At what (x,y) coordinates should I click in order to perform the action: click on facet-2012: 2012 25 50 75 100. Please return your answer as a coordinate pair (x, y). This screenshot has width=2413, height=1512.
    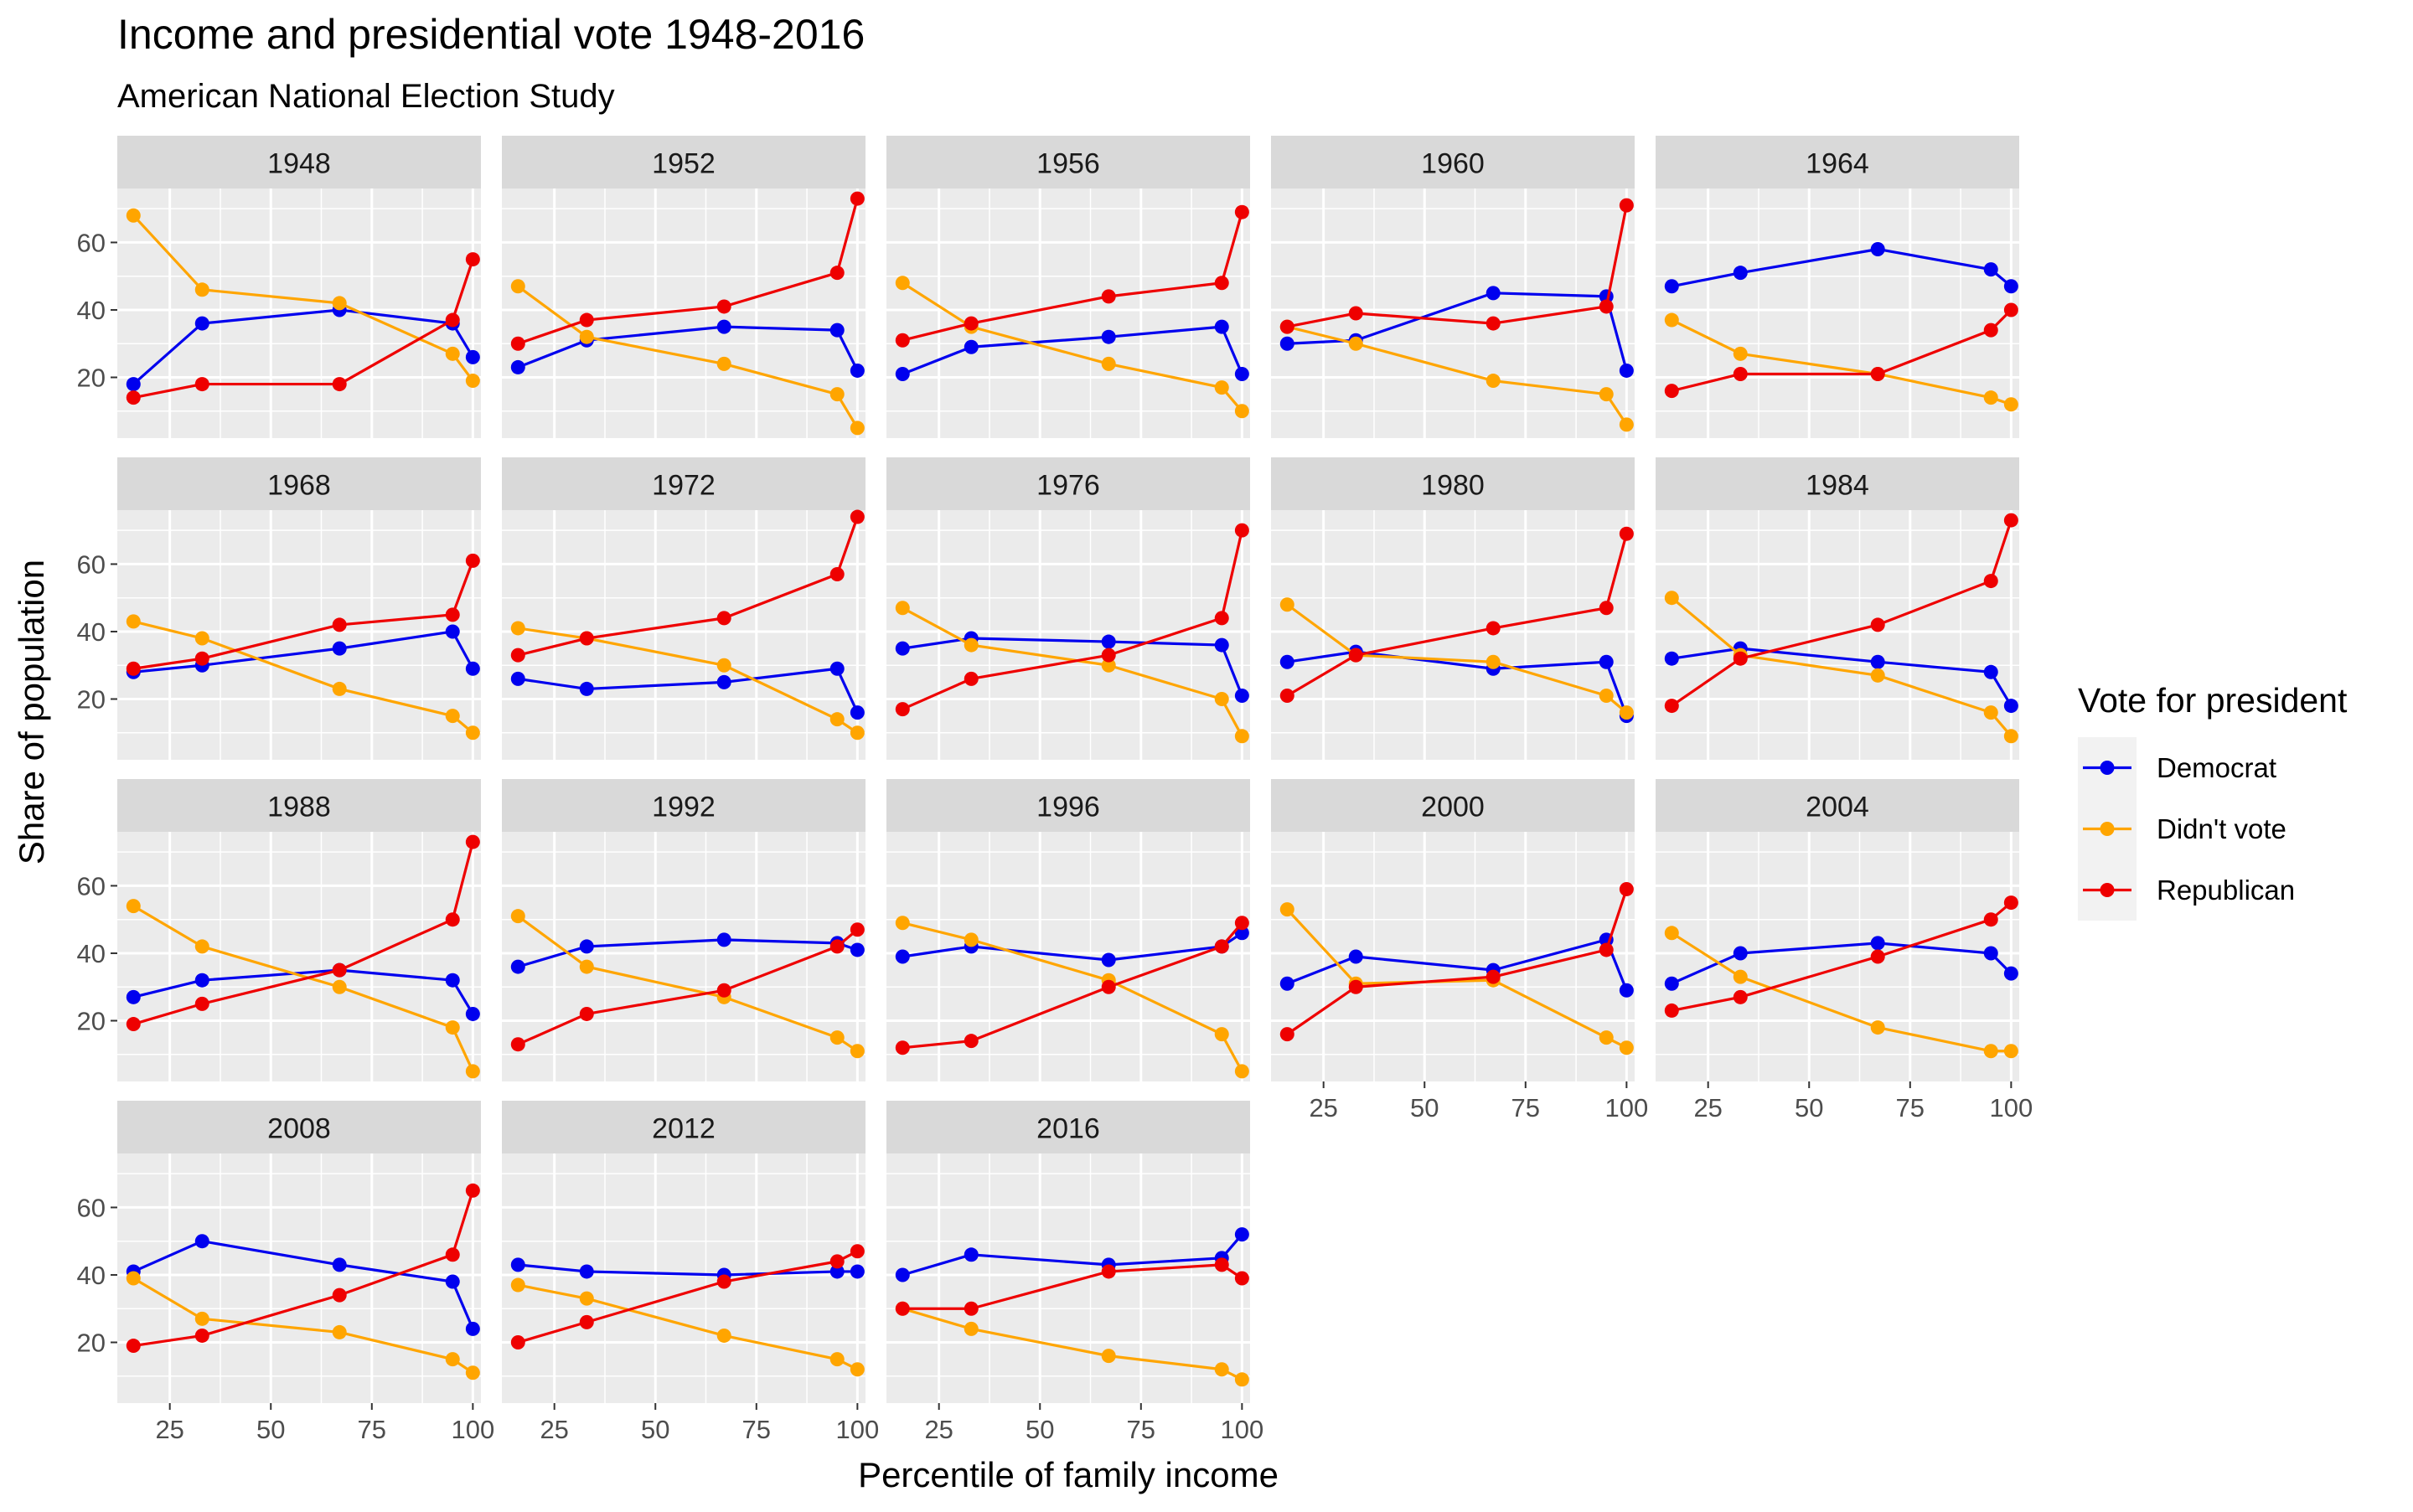
    Looking at the image, I should click on (690, 1272).